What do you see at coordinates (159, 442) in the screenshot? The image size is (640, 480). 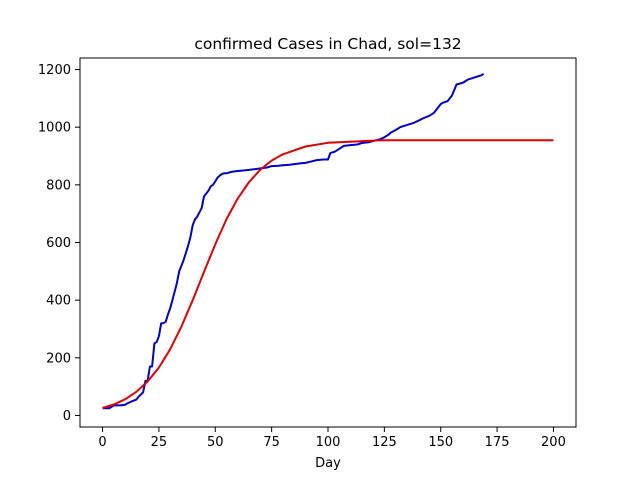 I see `x-tick-label: 25` at bounding box center [159, 442].